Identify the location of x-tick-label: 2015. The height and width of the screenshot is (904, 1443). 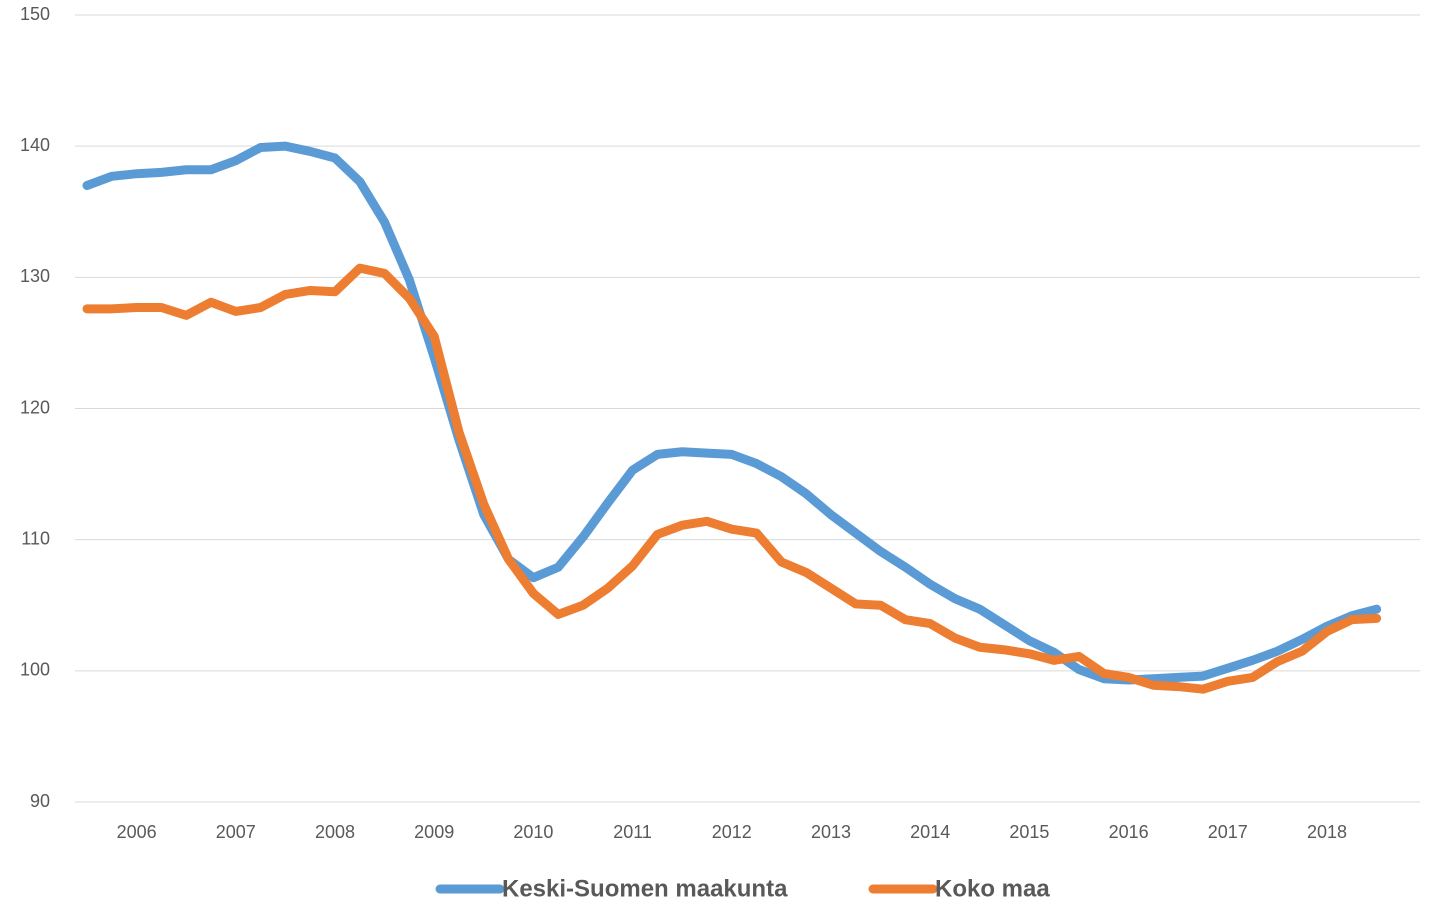
(1029, 832).